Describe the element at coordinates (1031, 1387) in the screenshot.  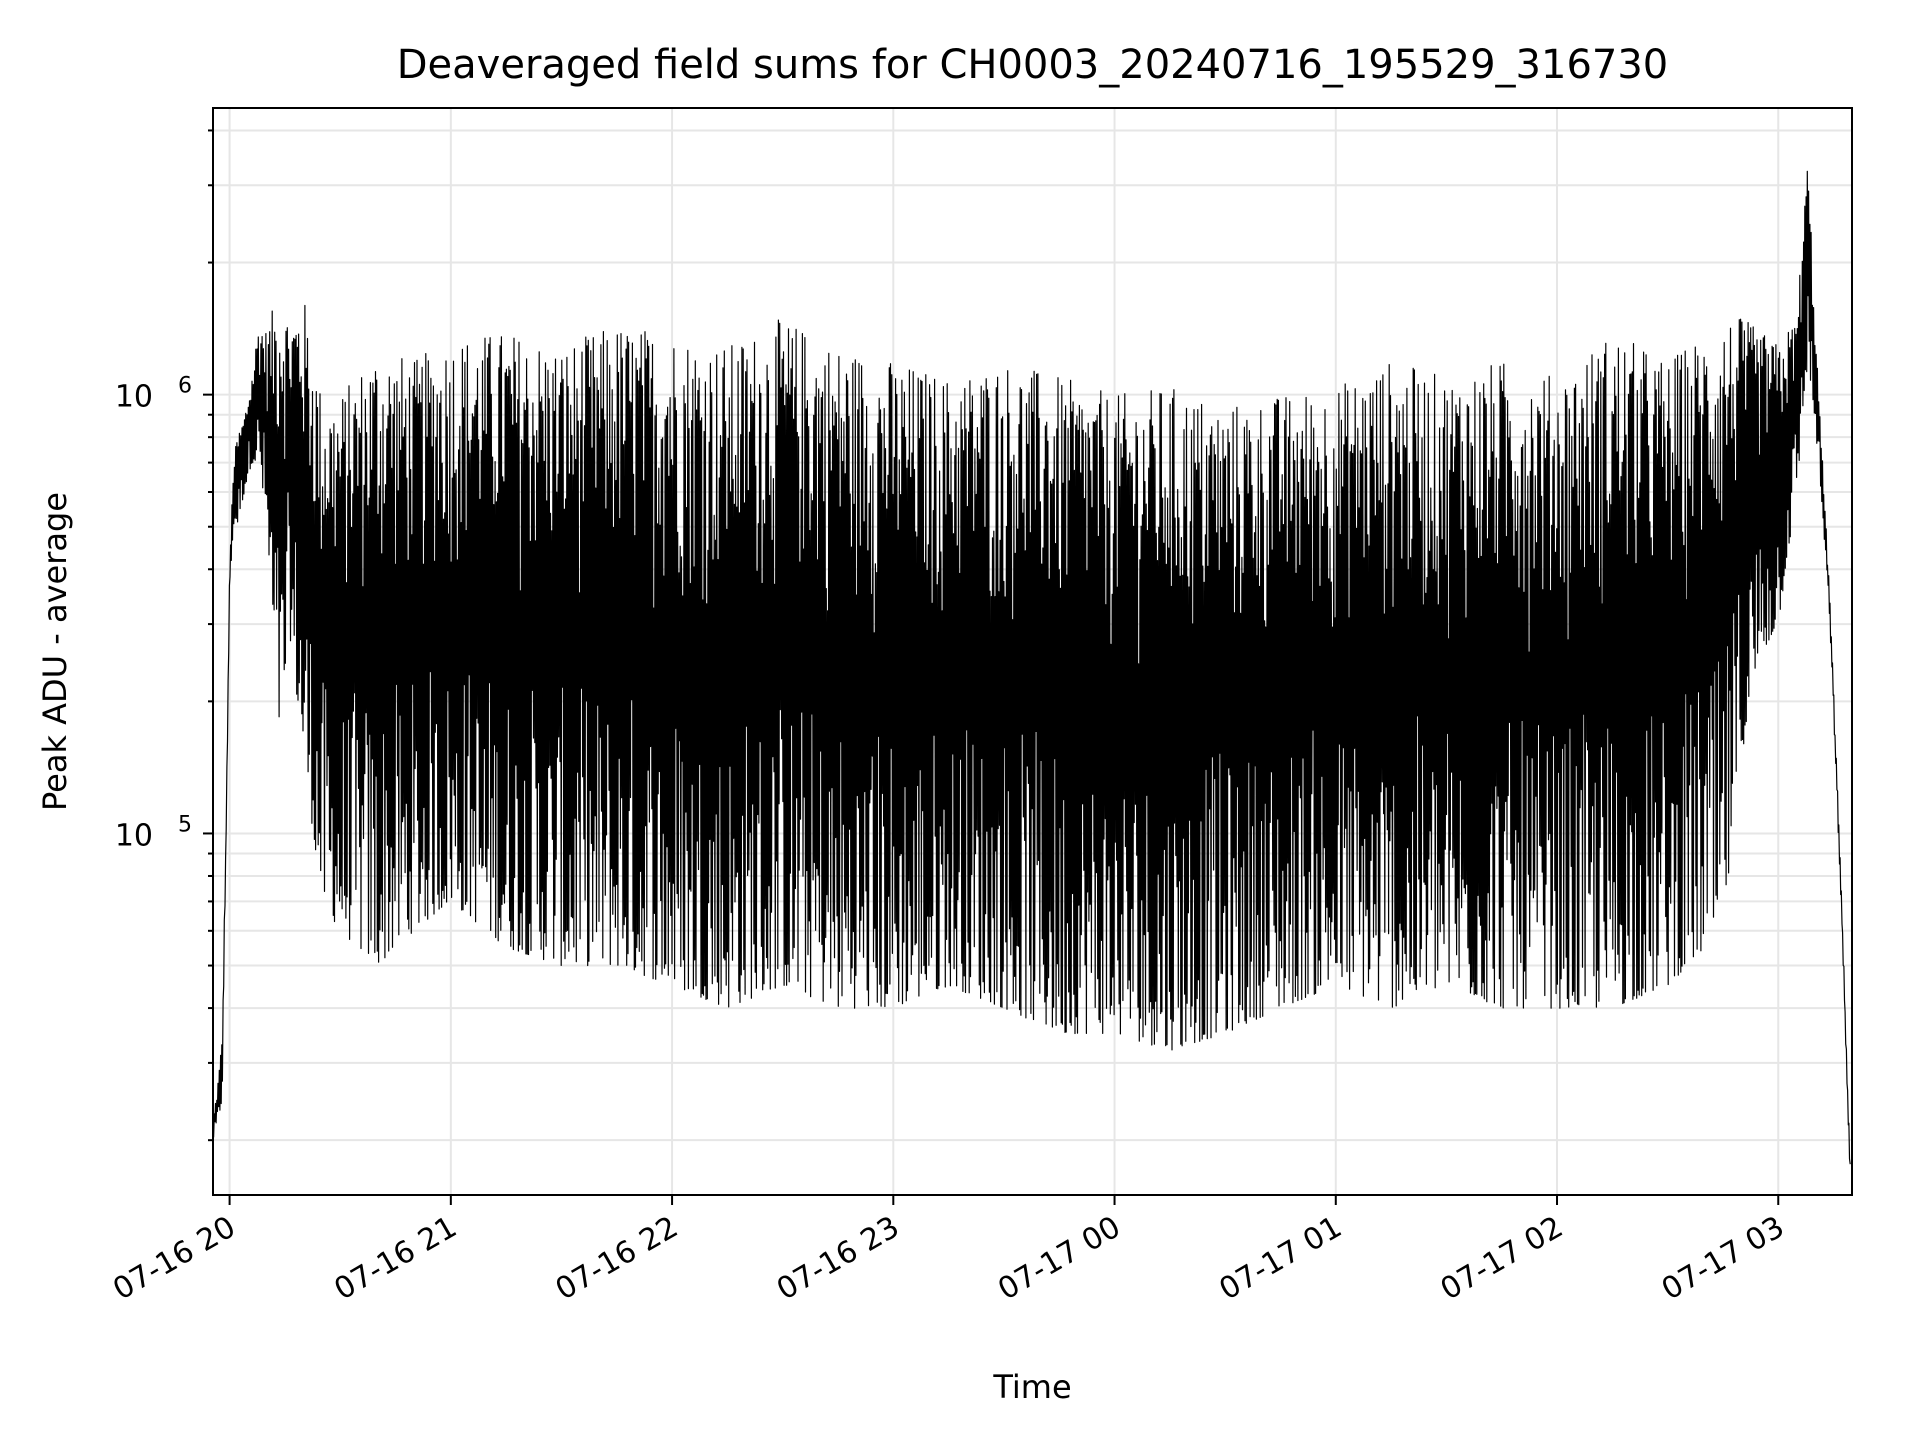
I see `x-axis-title: Time` at that location.